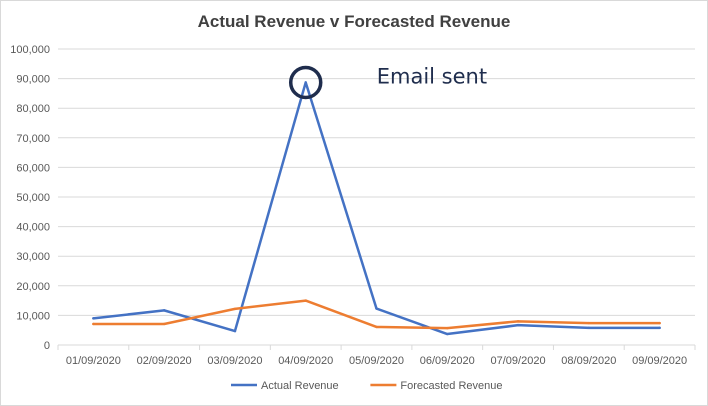 This screenshot has height=406, width=708. Describe the element at coordinates (367, 386) in the screenshot. I see `legend: Actual Revenue Forecasted Revenue` at that location.